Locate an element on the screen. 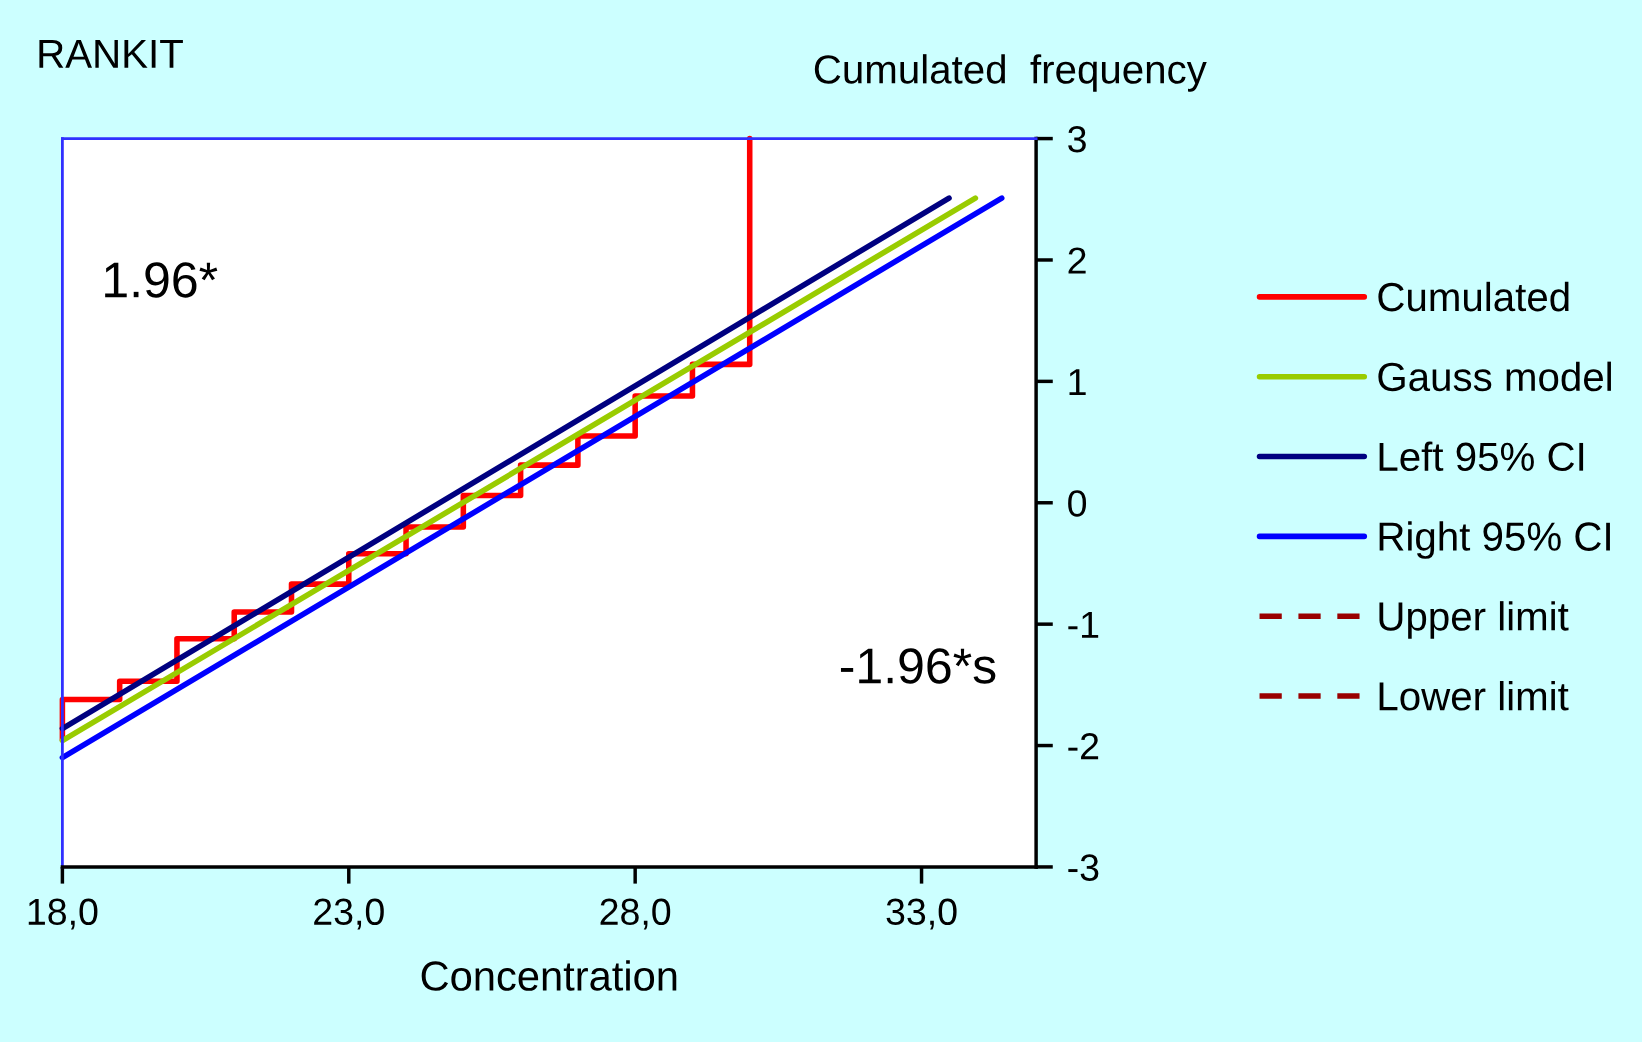 The image size is (1642, 1042). x-tick-label: 28,0 is located at coordinates (635, 914).